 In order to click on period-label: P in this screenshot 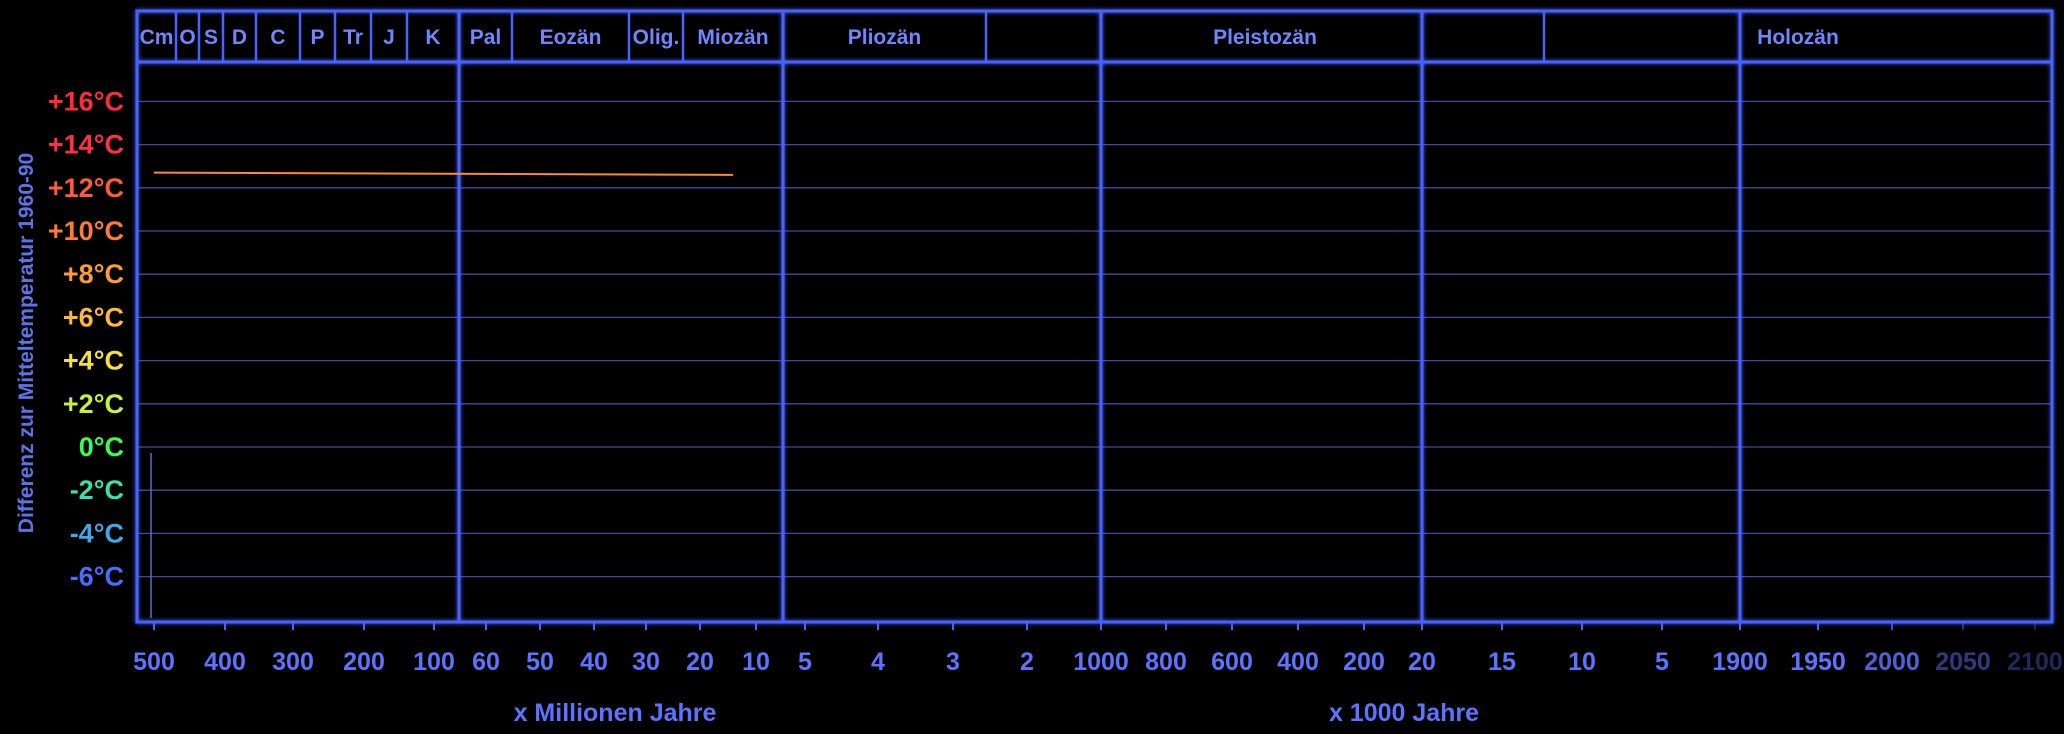, I will do `click(317, 37)`.